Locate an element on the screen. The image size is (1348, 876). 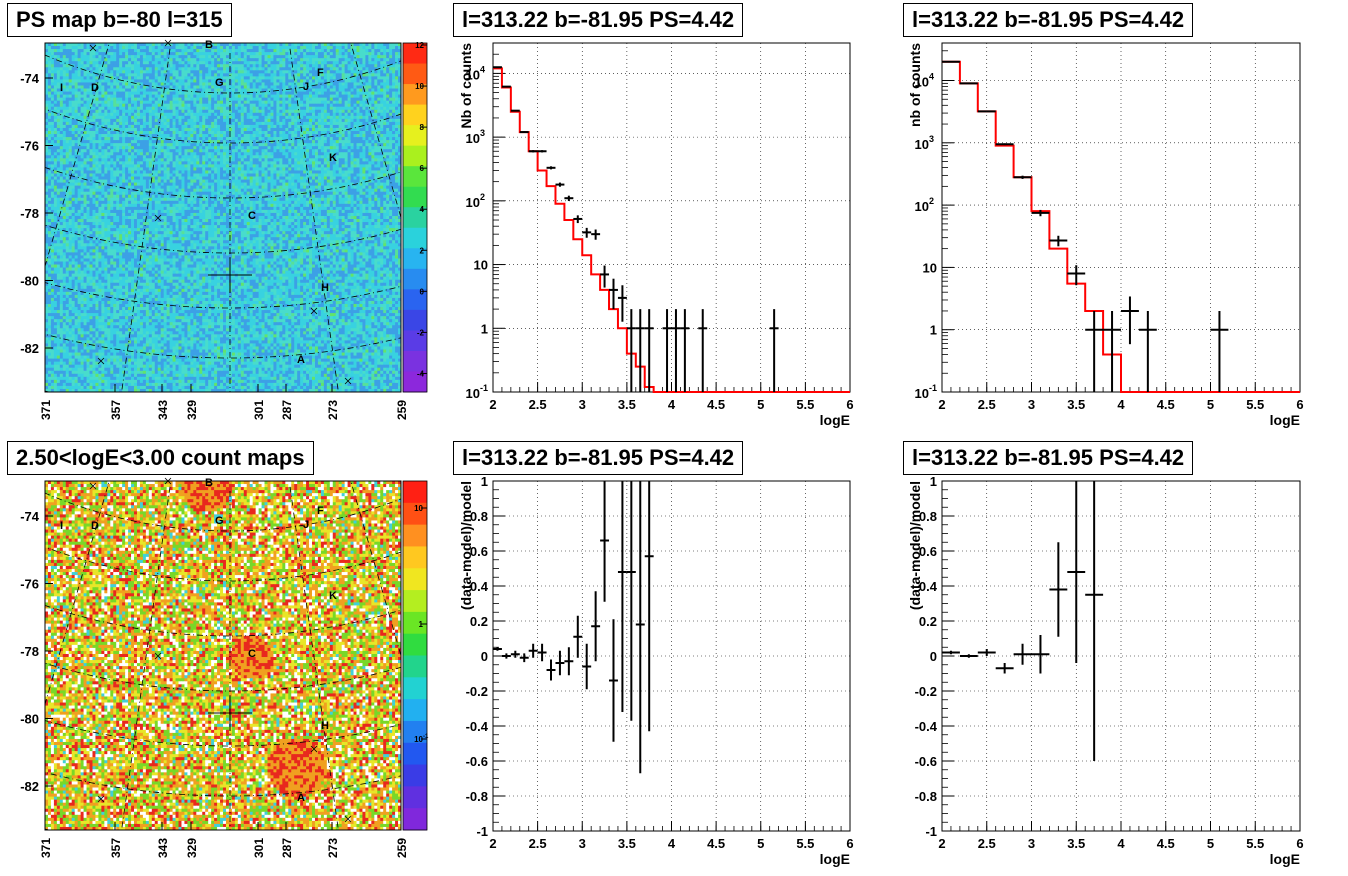
y-tick-label: -0.6 is located at coordinates (926, 761).